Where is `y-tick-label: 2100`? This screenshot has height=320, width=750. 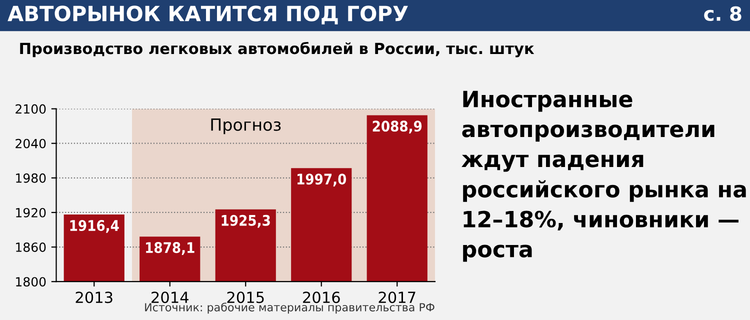 y-tick-label: 2100 is located at coordinates (31, 109).